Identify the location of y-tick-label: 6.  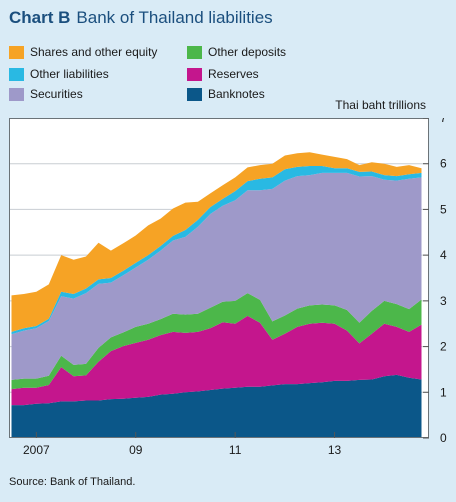
(443, 164).